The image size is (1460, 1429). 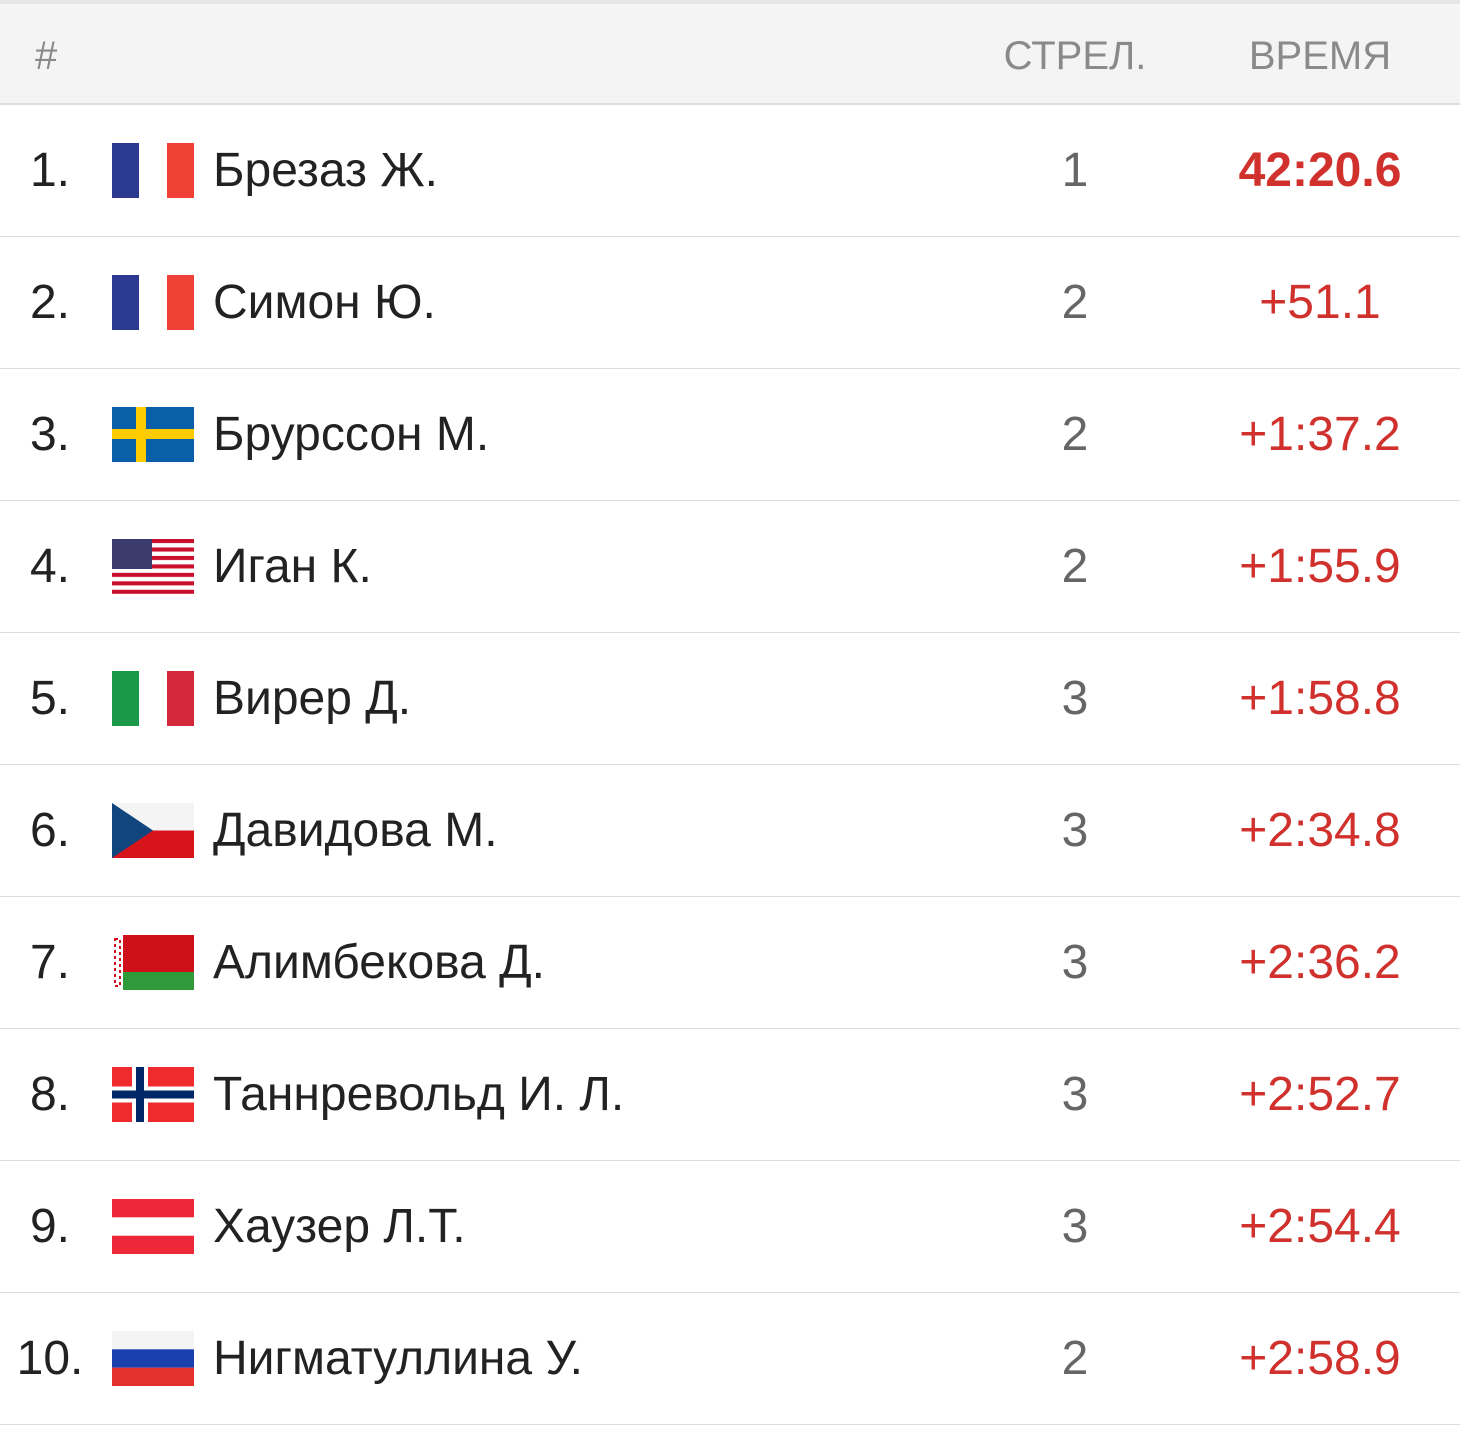 What do you see at coordinates (50, 830) in the screenshot?
I see `rank: 6.` at bounding box center [50, 830].